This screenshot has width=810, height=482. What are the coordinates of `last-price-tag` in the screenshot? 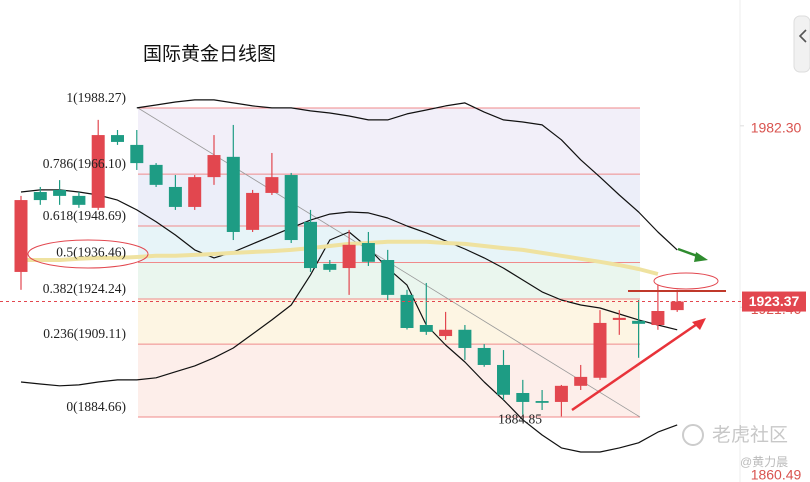 It's located at (774, 301).